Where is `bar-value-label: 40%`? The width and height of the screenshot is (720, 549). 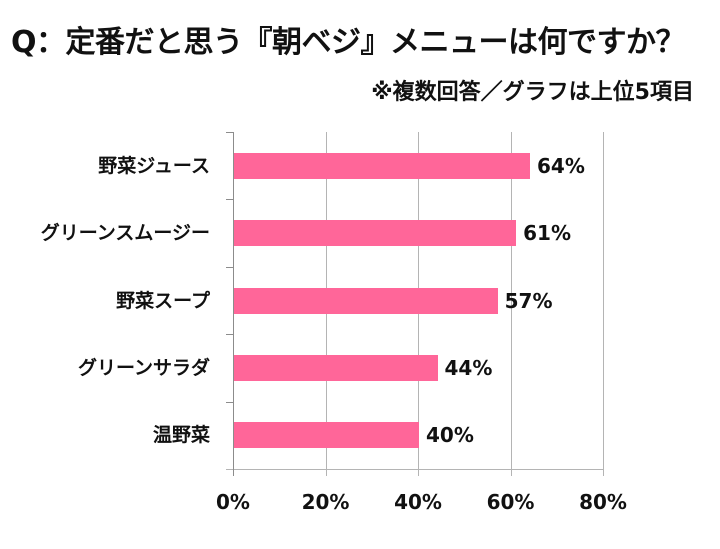
bar-value-label: 40% is located at coordinates (450, 435).